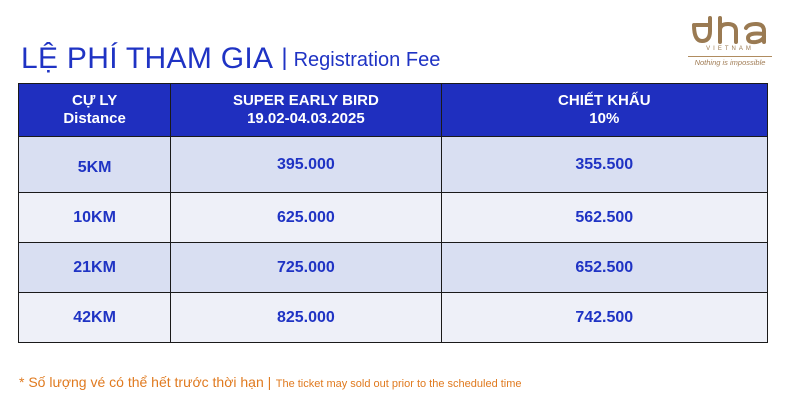  I want to click on header-discount: CHIẾT KHẤU 10%, so click(604, 110).